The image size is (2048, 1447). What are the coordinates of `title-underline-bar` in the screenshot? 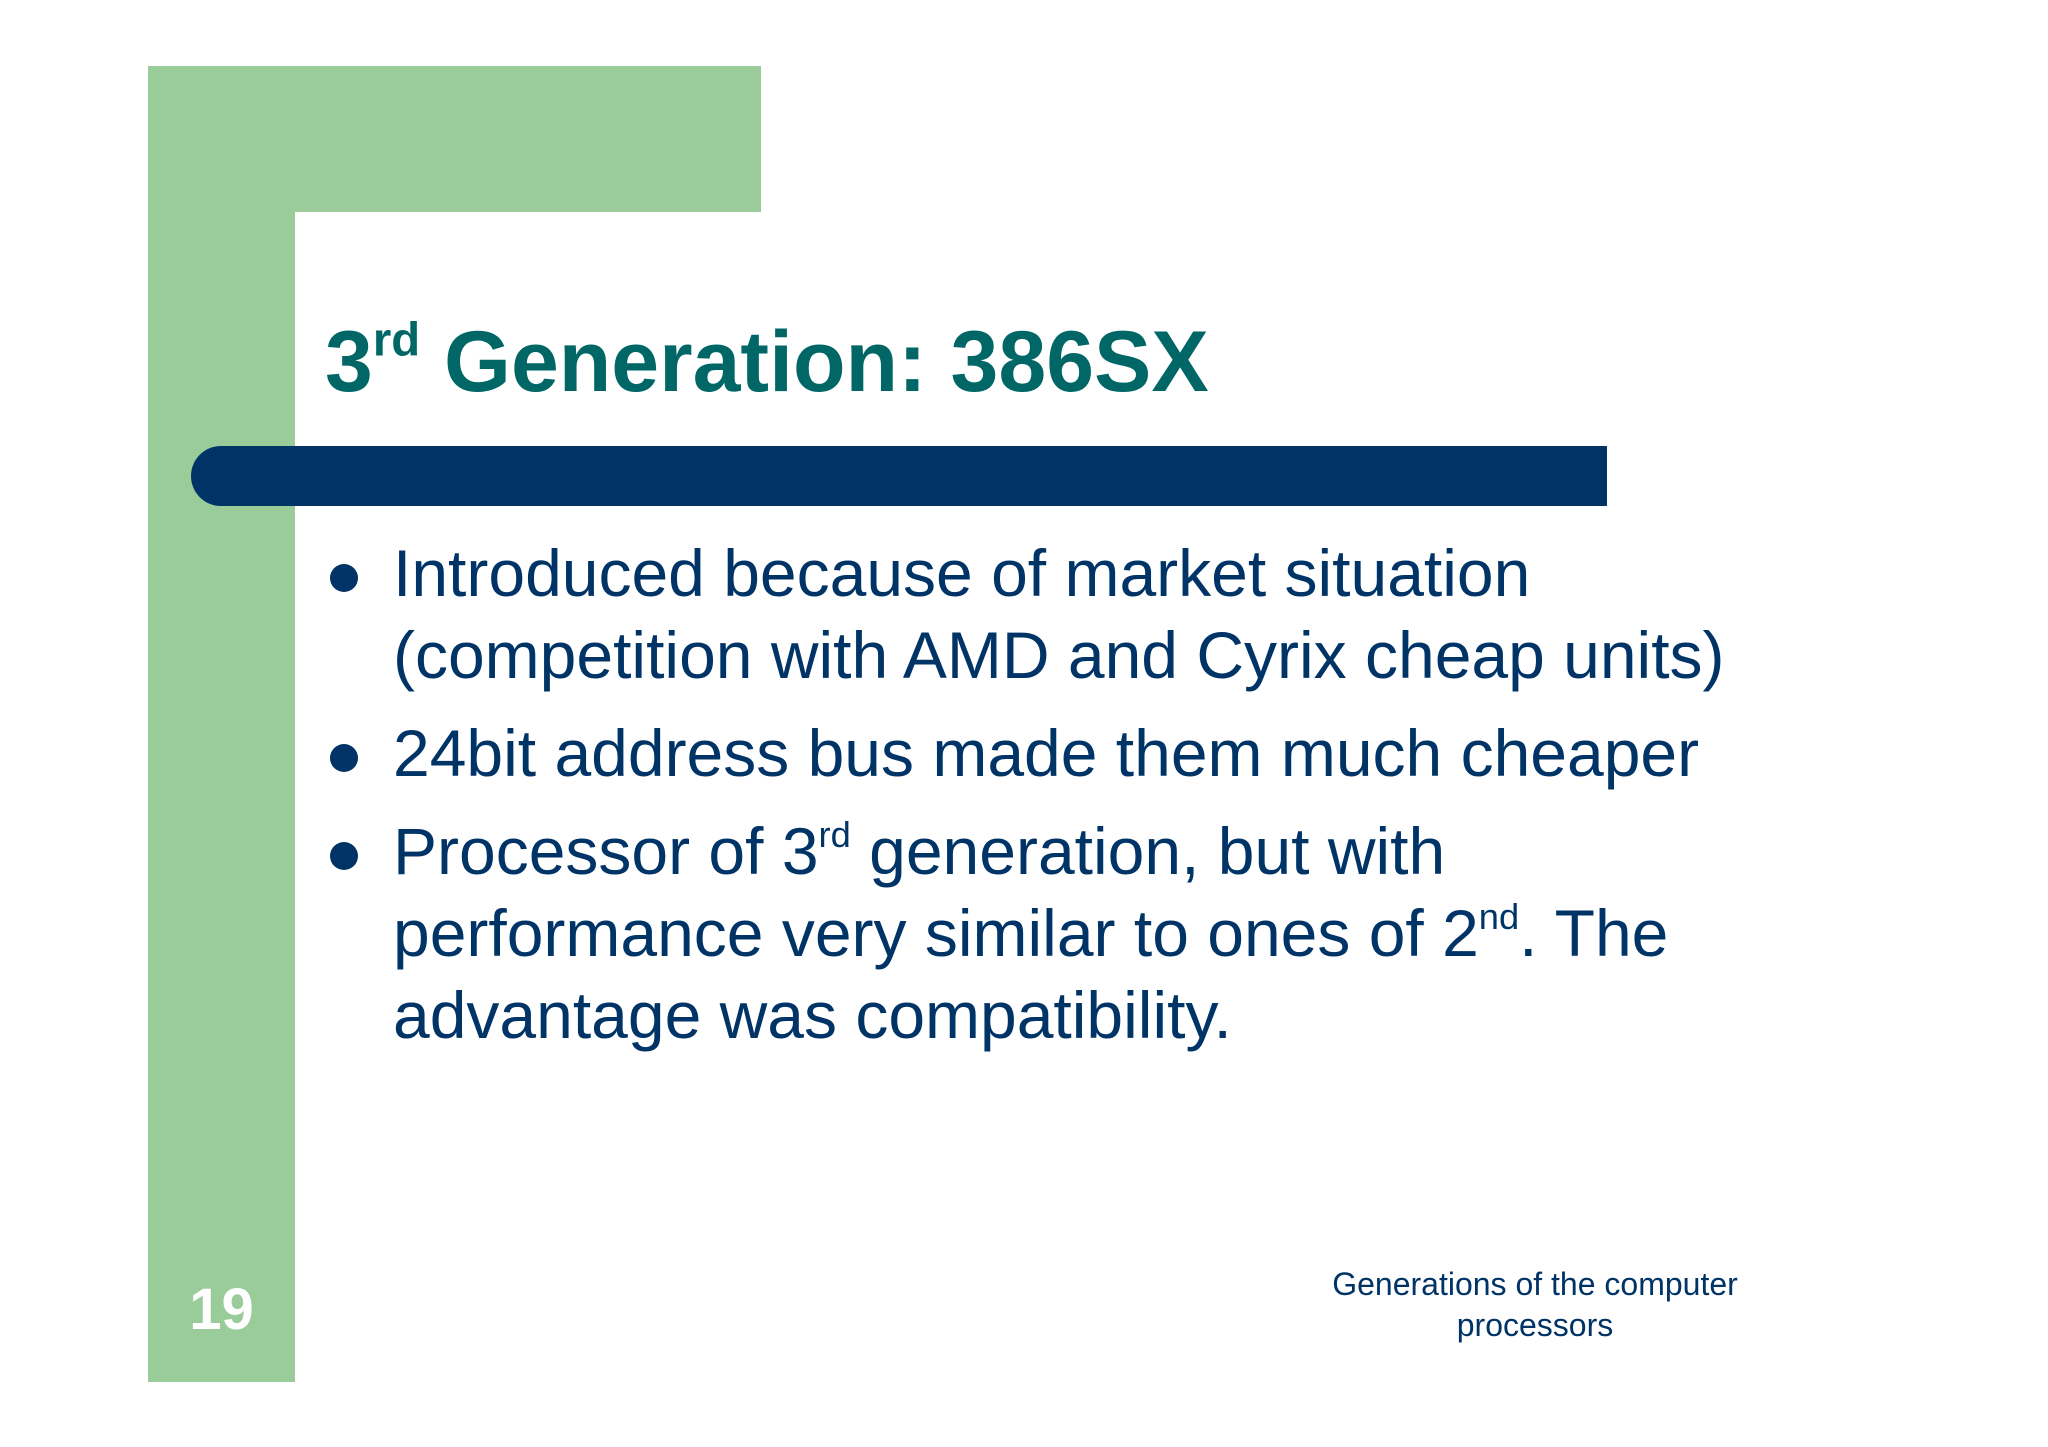 It's located at (899, 476).